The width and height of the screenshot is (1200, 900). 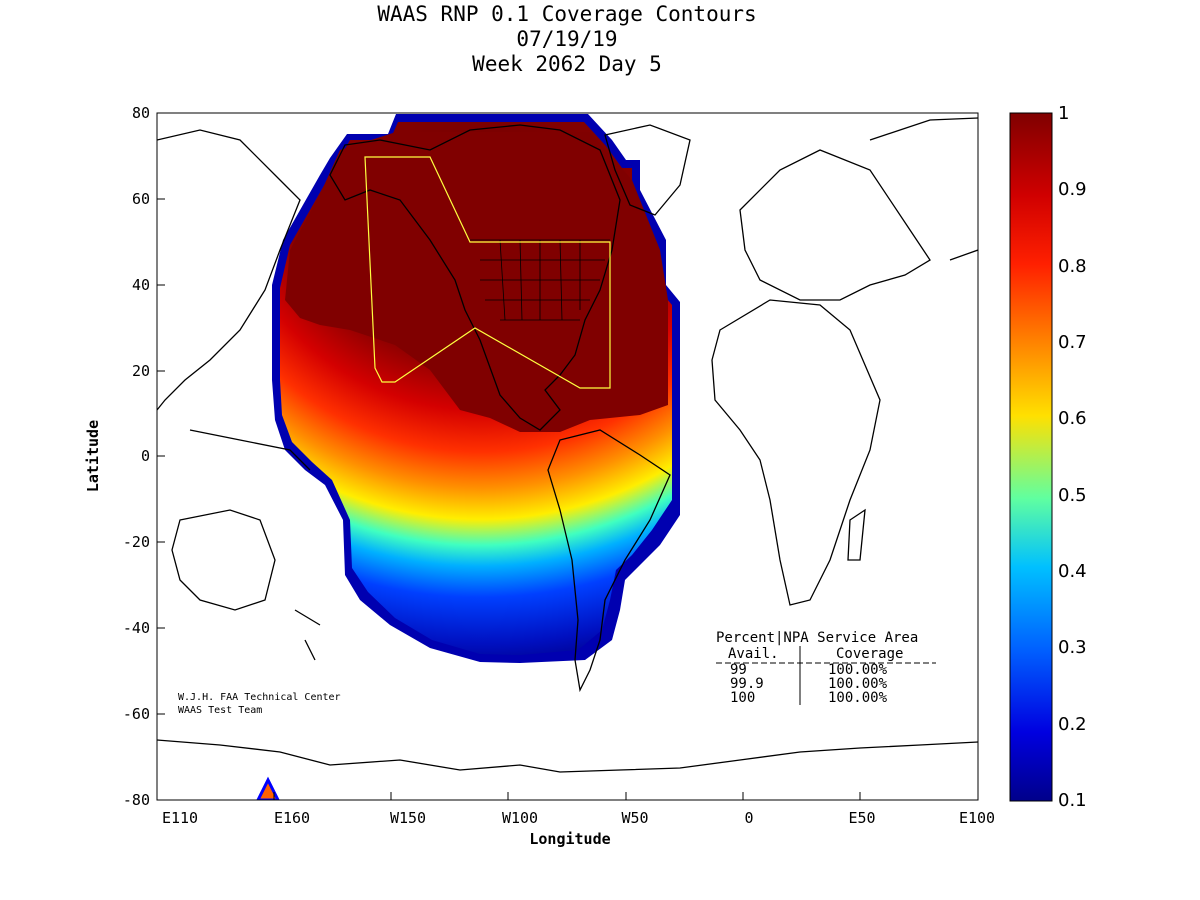 What do you see at coordinates (634, 818) in the screenshot?
I see `x-tick-label: W50` at bounding box center [634, 818].